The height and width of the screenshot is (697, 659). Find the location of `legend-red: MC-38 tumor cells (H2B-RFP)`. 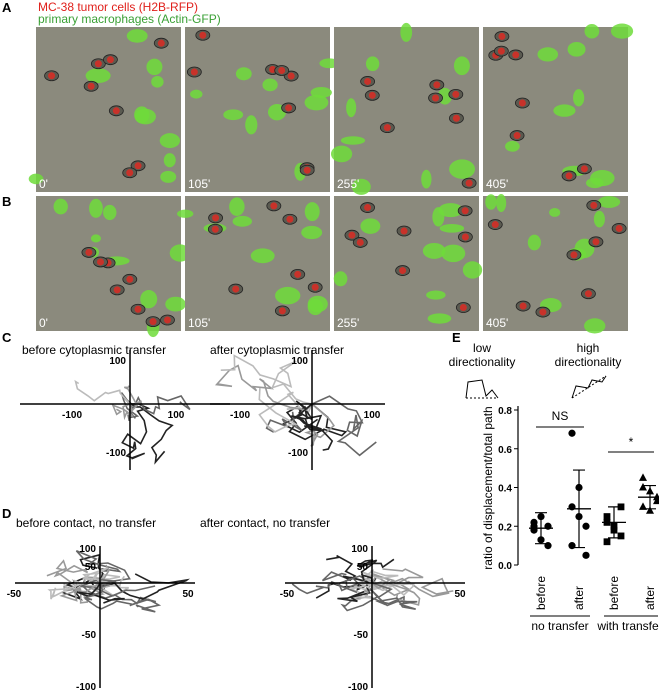

legend-red: MC-38 tumor cells (H2B-RFP) is located at coordinates (118, 7).